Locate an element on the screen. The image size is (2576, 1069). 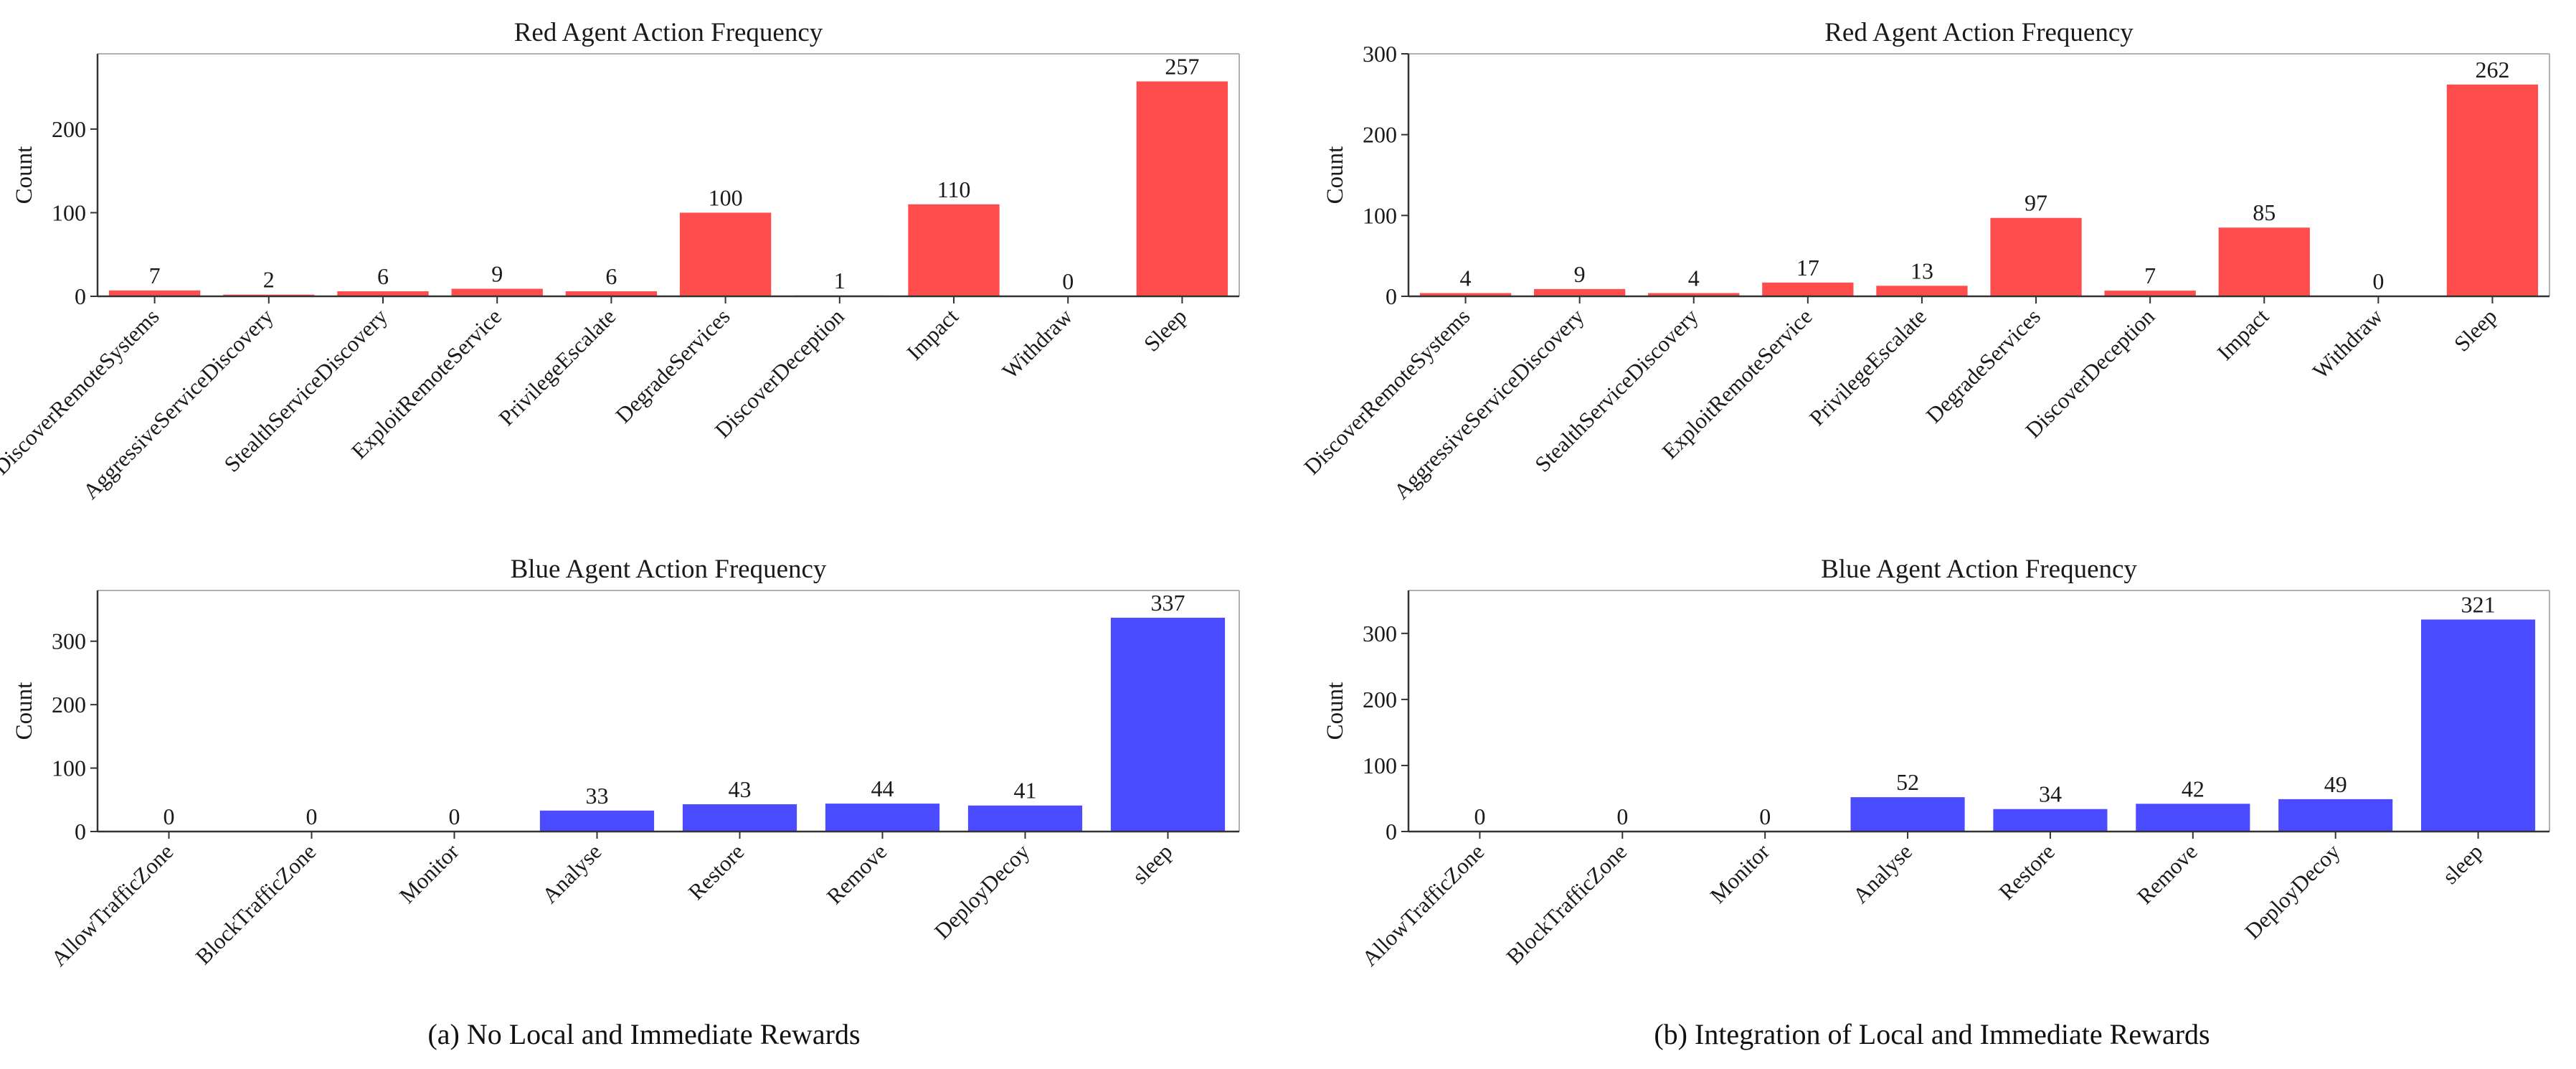
data-label: 42 is located at coordinates (2193, 788).